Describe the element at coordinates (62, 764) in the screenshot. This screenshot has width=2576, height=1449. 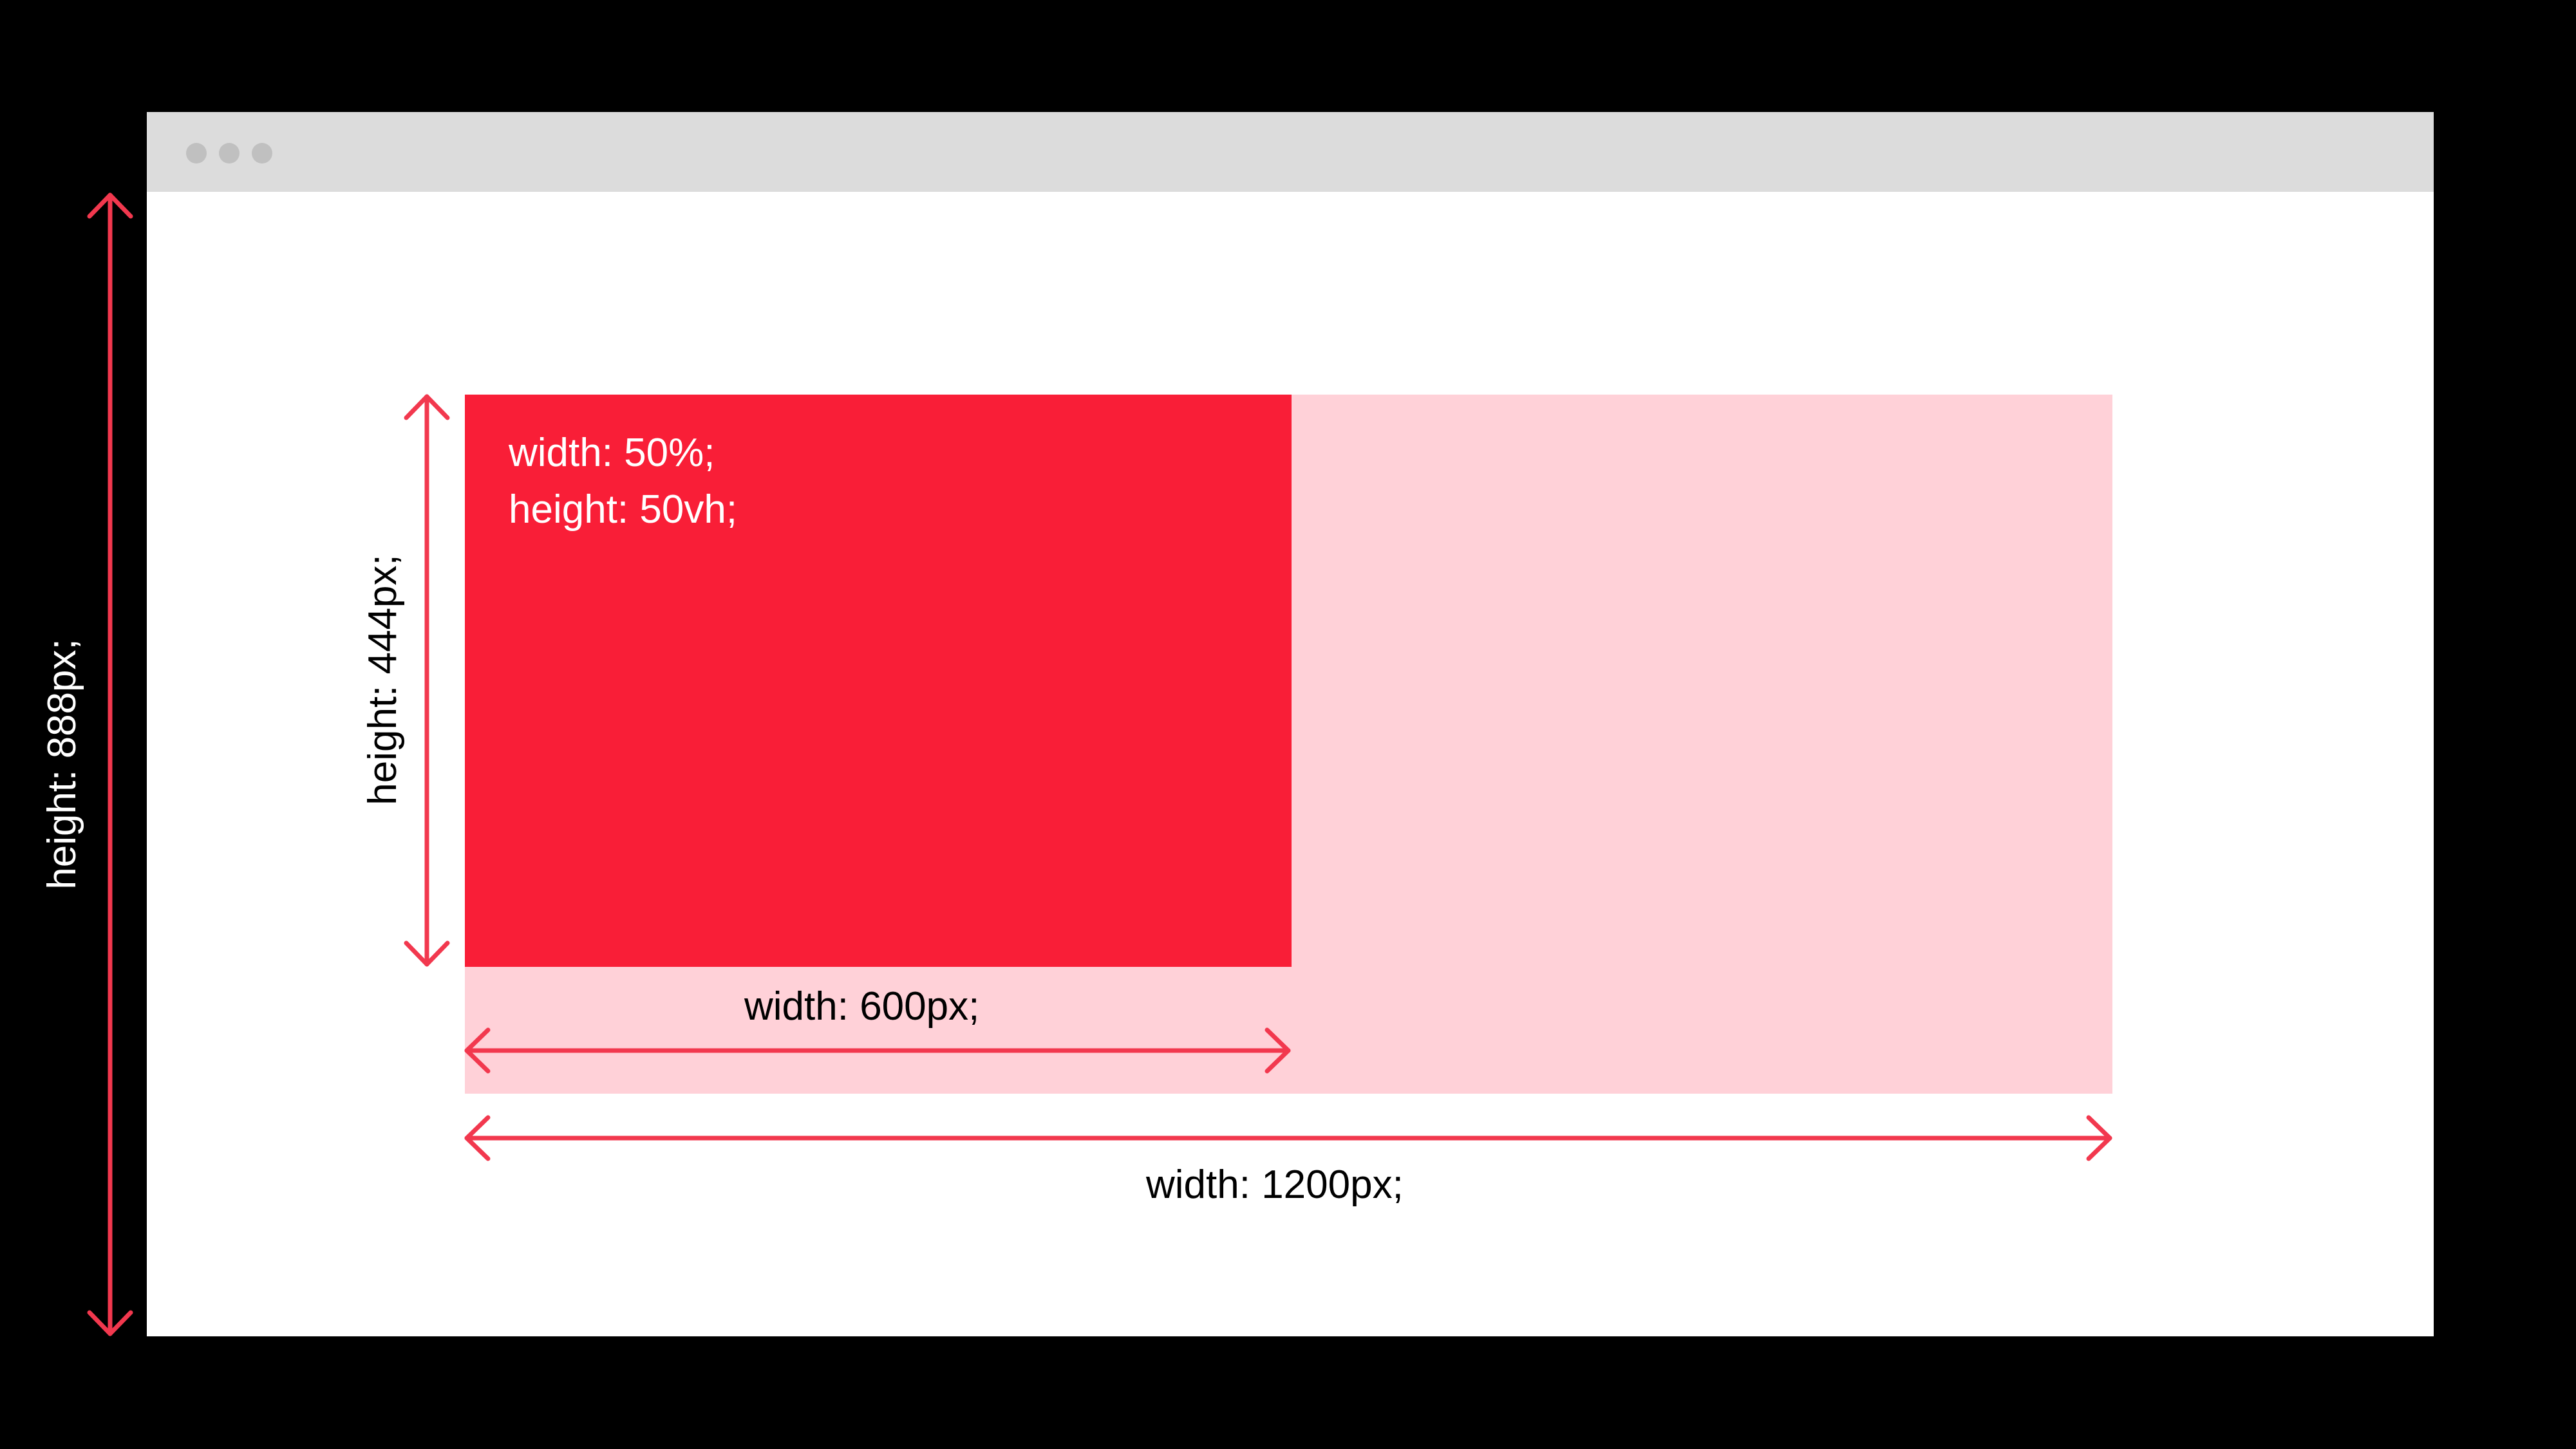
I see `viewport-height-label: height: 888px;` at that location.